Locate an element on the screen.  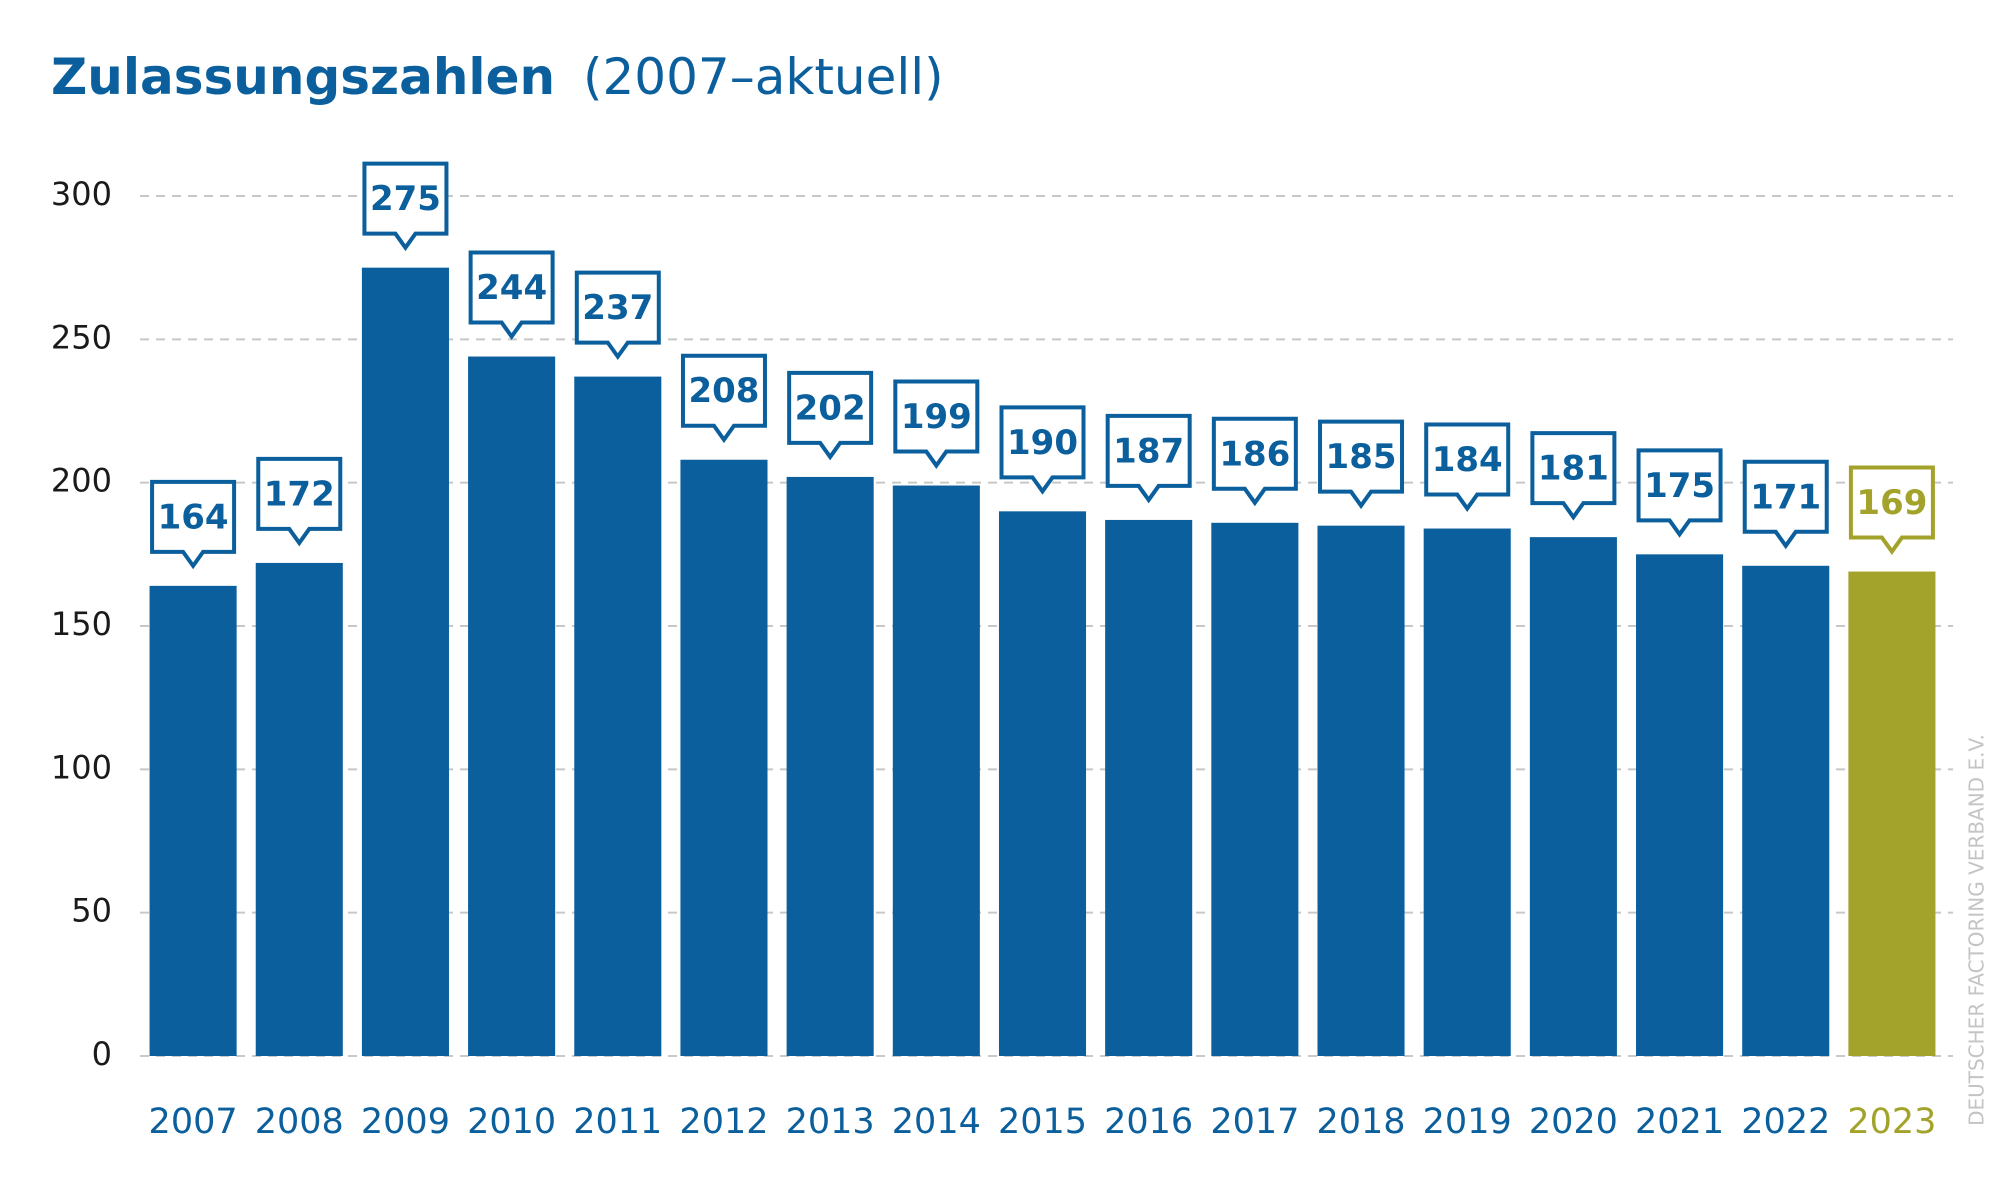
y-tick-label: 250 is located at coordinates (81, 337).